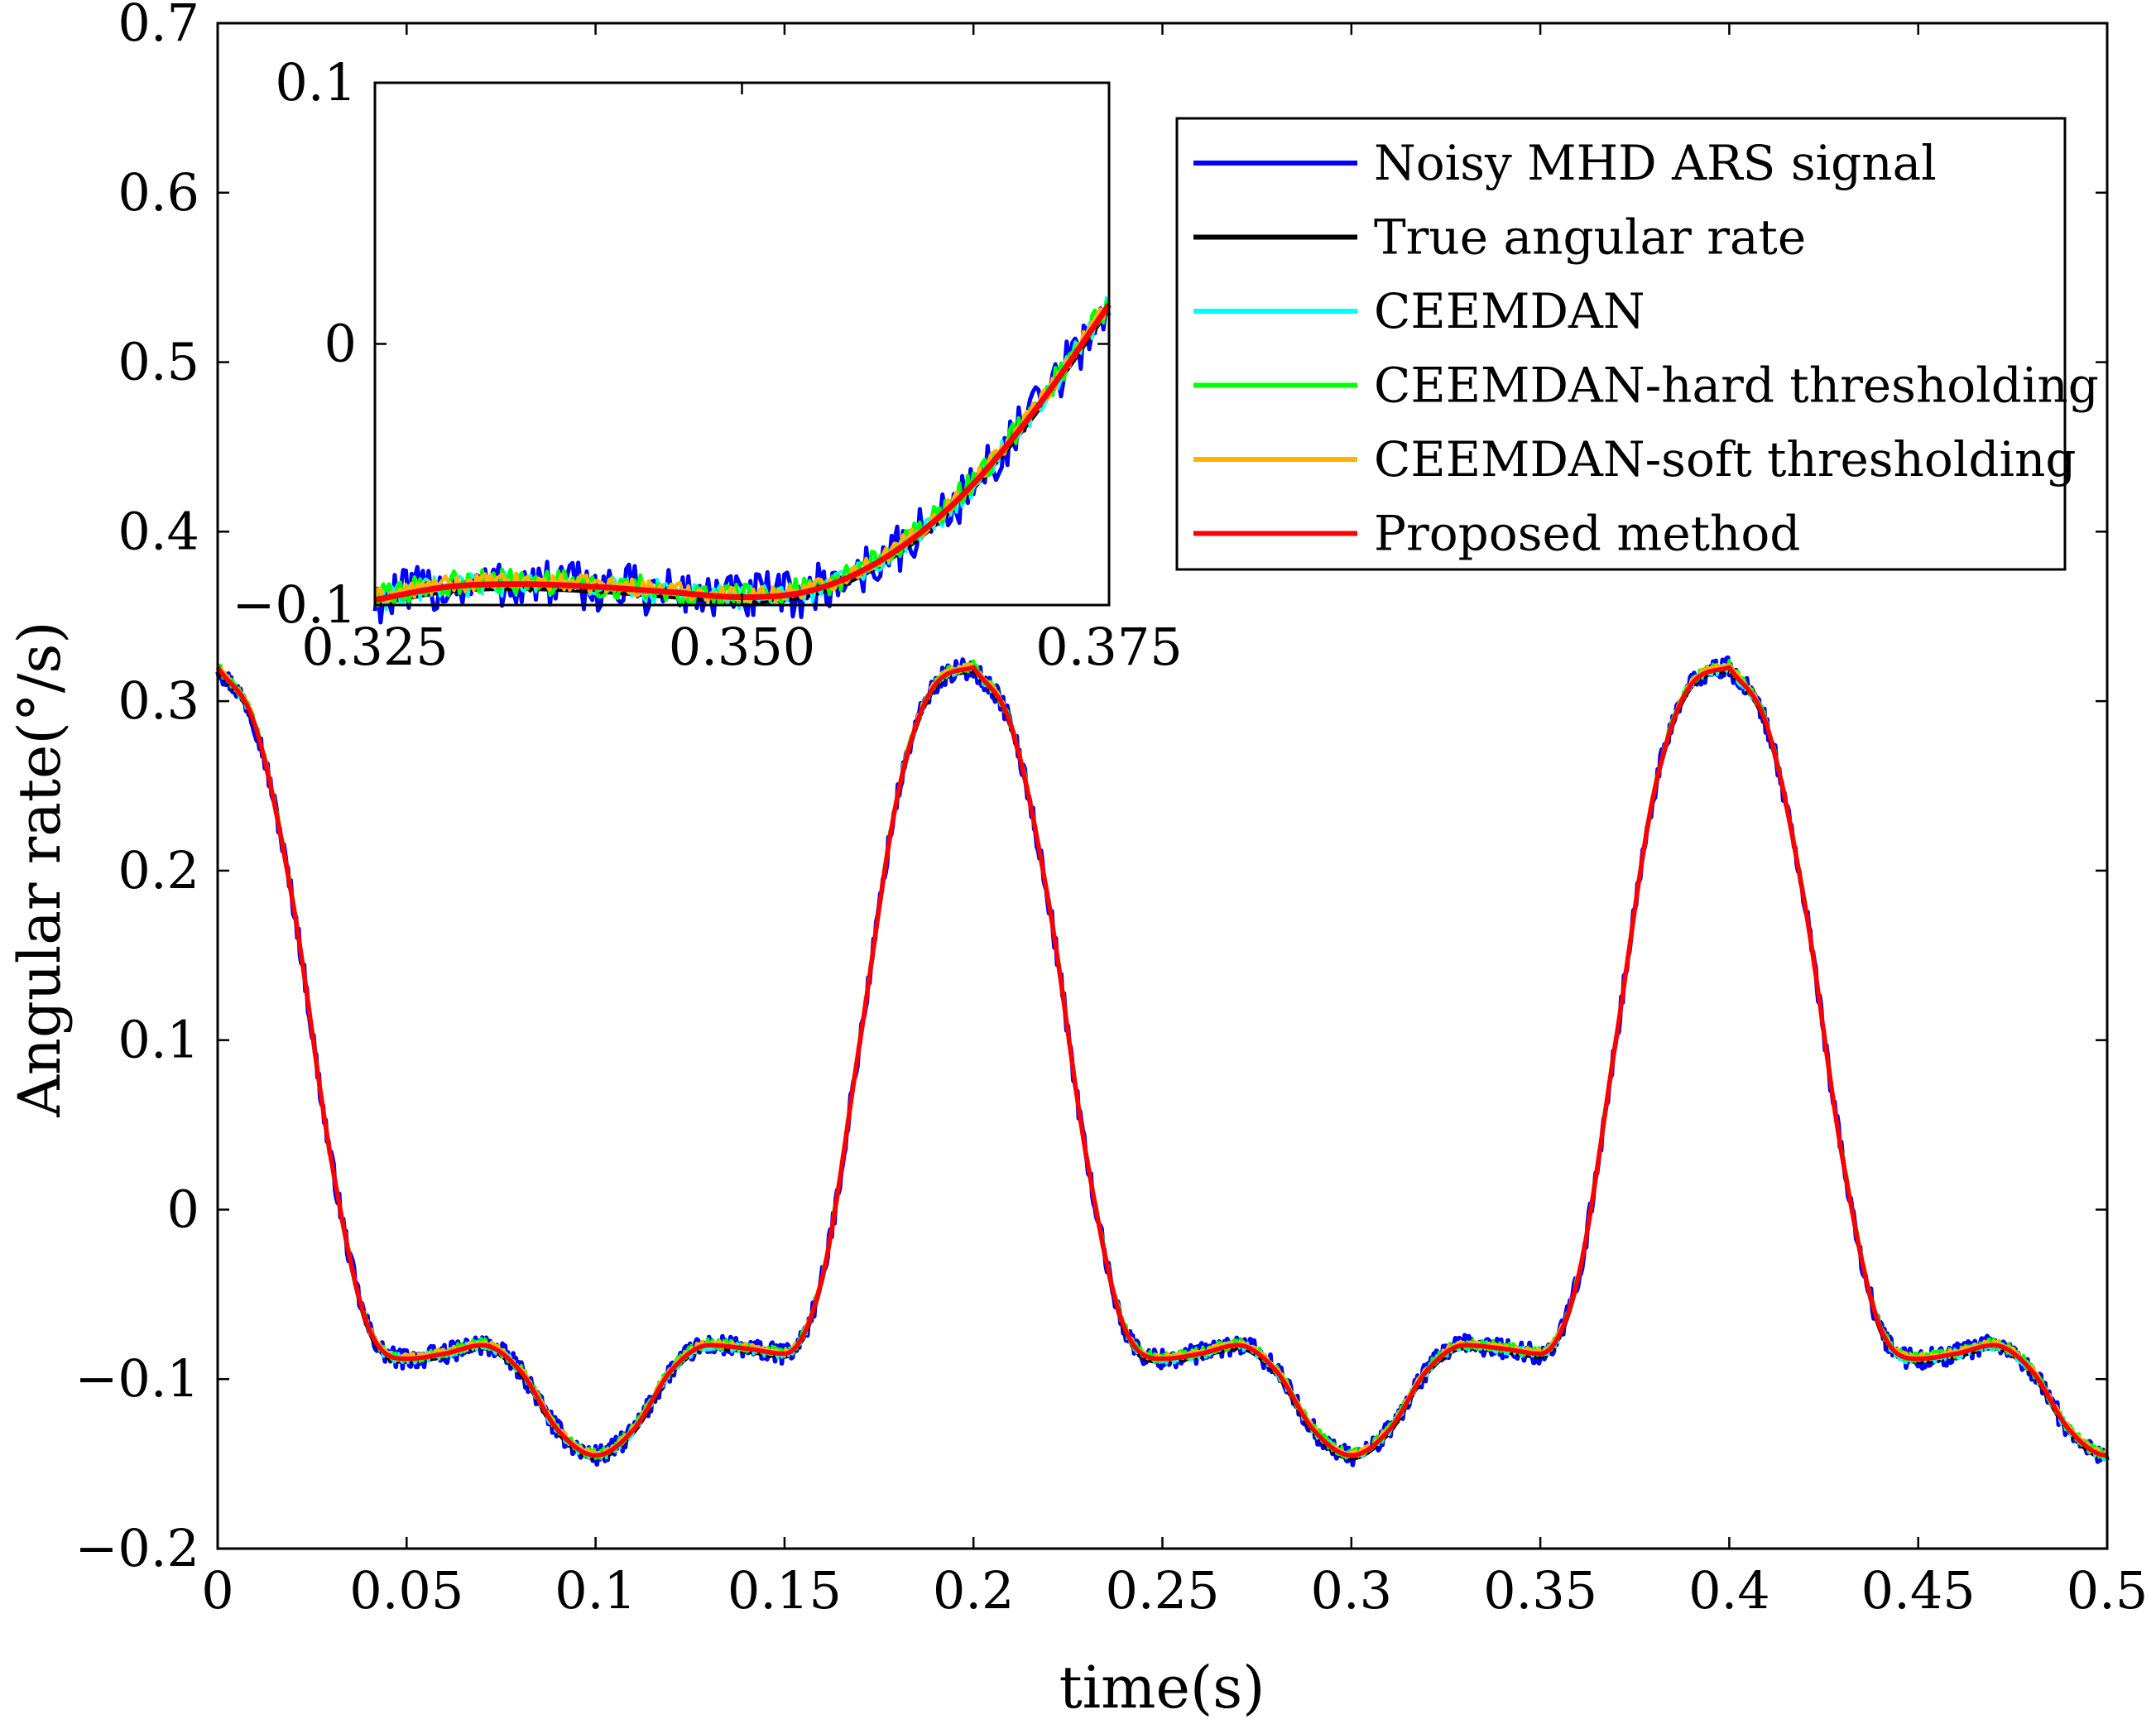 This screenshot has width=2156, height=1734. I want to click on main-x-tick-label: 0.15, so click(784, 1591).